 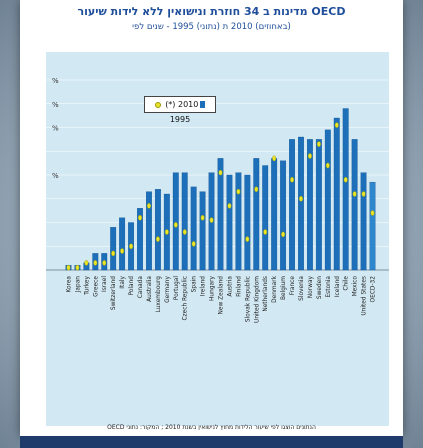 I want to click on category-label: Finland, so click(x=238, y=286).